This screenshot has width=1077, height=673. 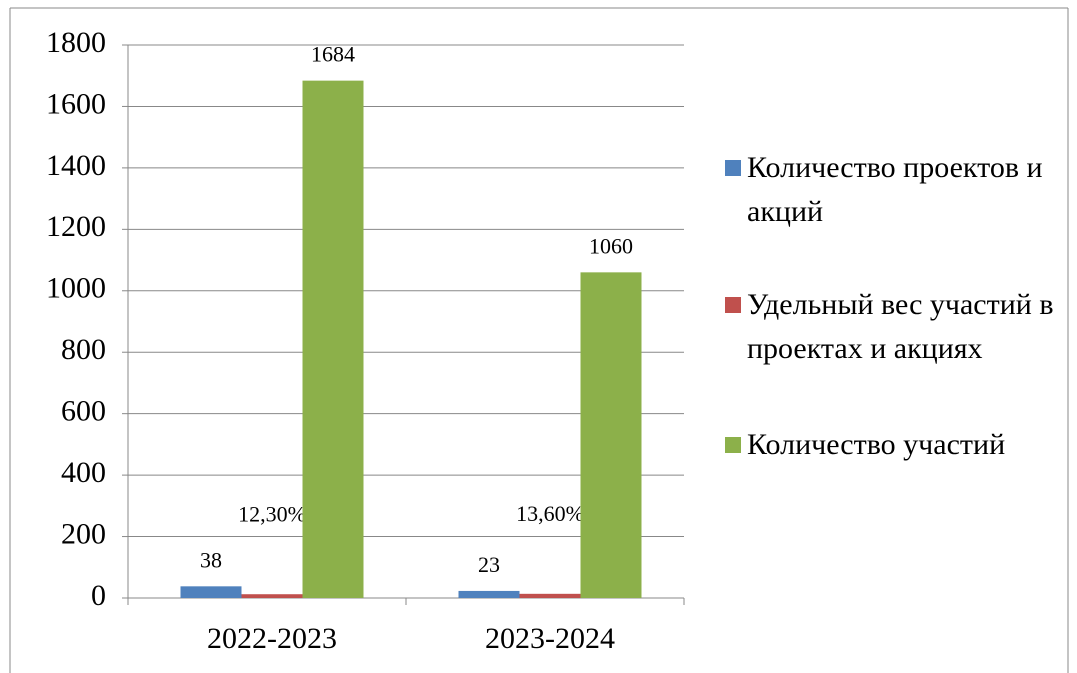 I want to click on legend-label: Количество участий, so click(x=876, y=444).